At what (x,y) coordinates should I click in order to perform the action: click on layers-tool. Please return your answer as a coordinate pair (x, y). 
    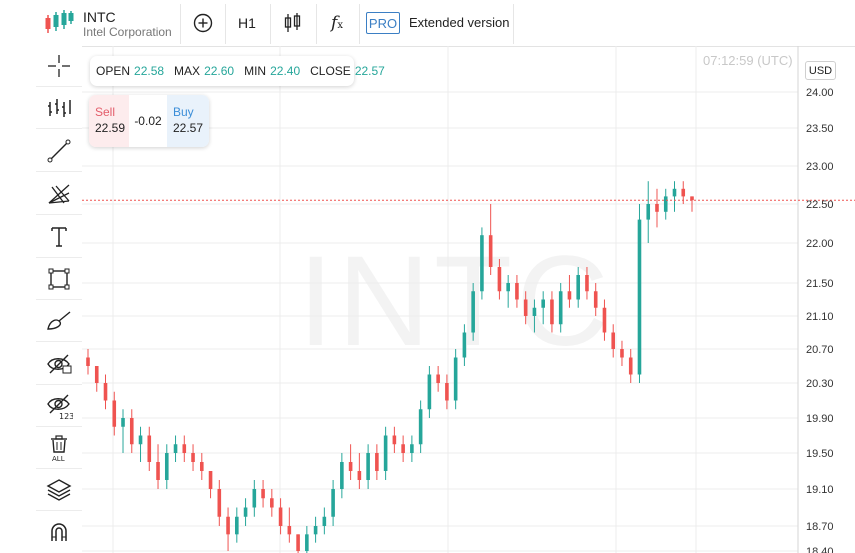
    Looking at the image, I should click on (59, 490).